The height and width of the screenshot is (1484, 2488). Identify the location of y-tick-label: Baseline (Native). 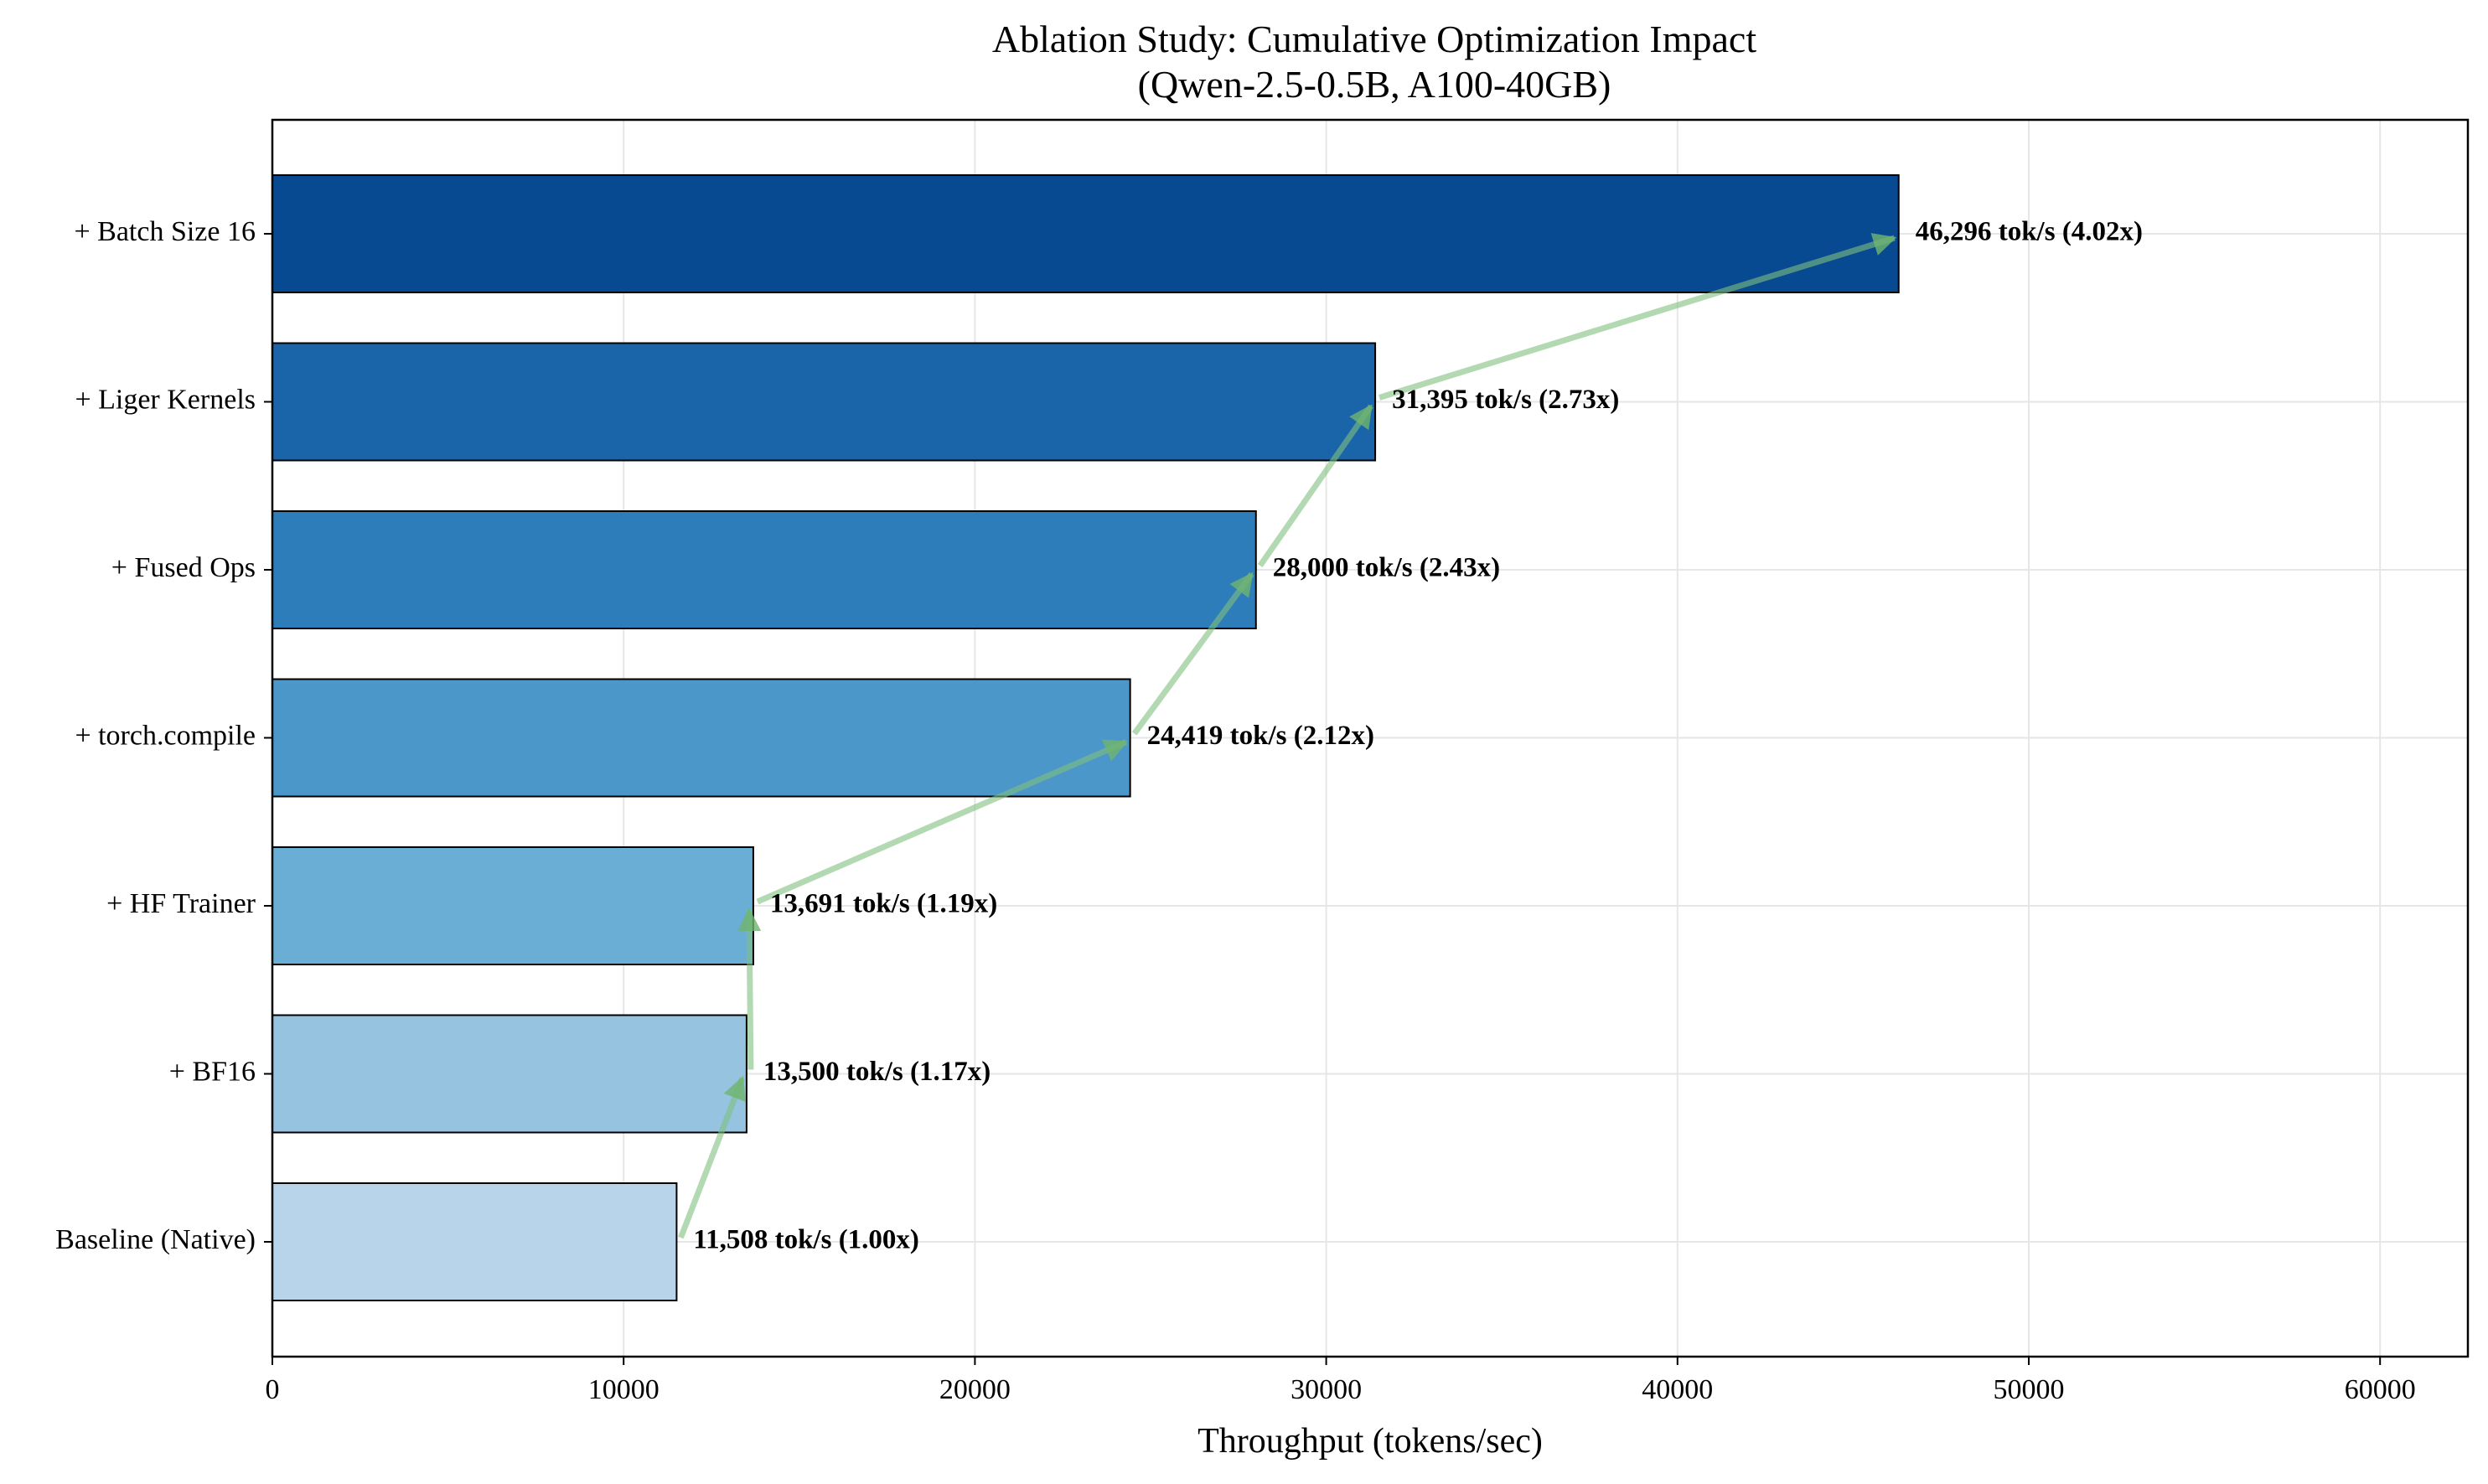
(155, 1240).